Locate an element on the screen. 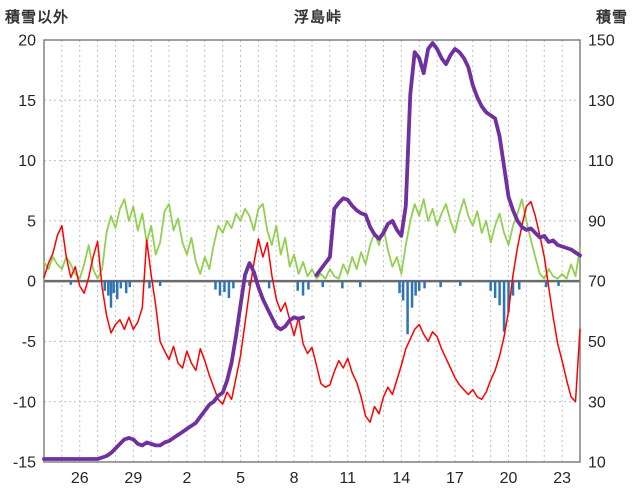 The image size is (636, 501). left-tick-label: -10 is located at coordinates (24, 402).